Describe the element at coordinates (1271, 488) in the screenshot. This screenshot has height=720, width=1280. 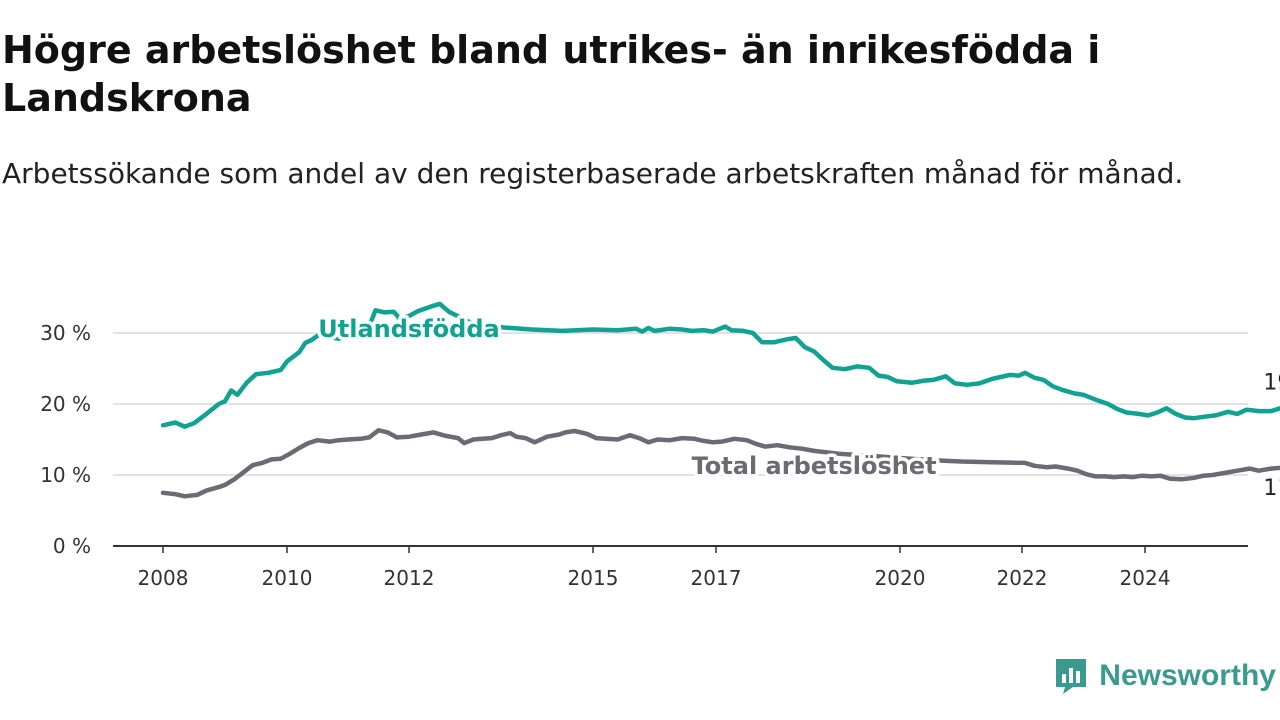
I see `end-value-label-total: 11,4 %` at that location.